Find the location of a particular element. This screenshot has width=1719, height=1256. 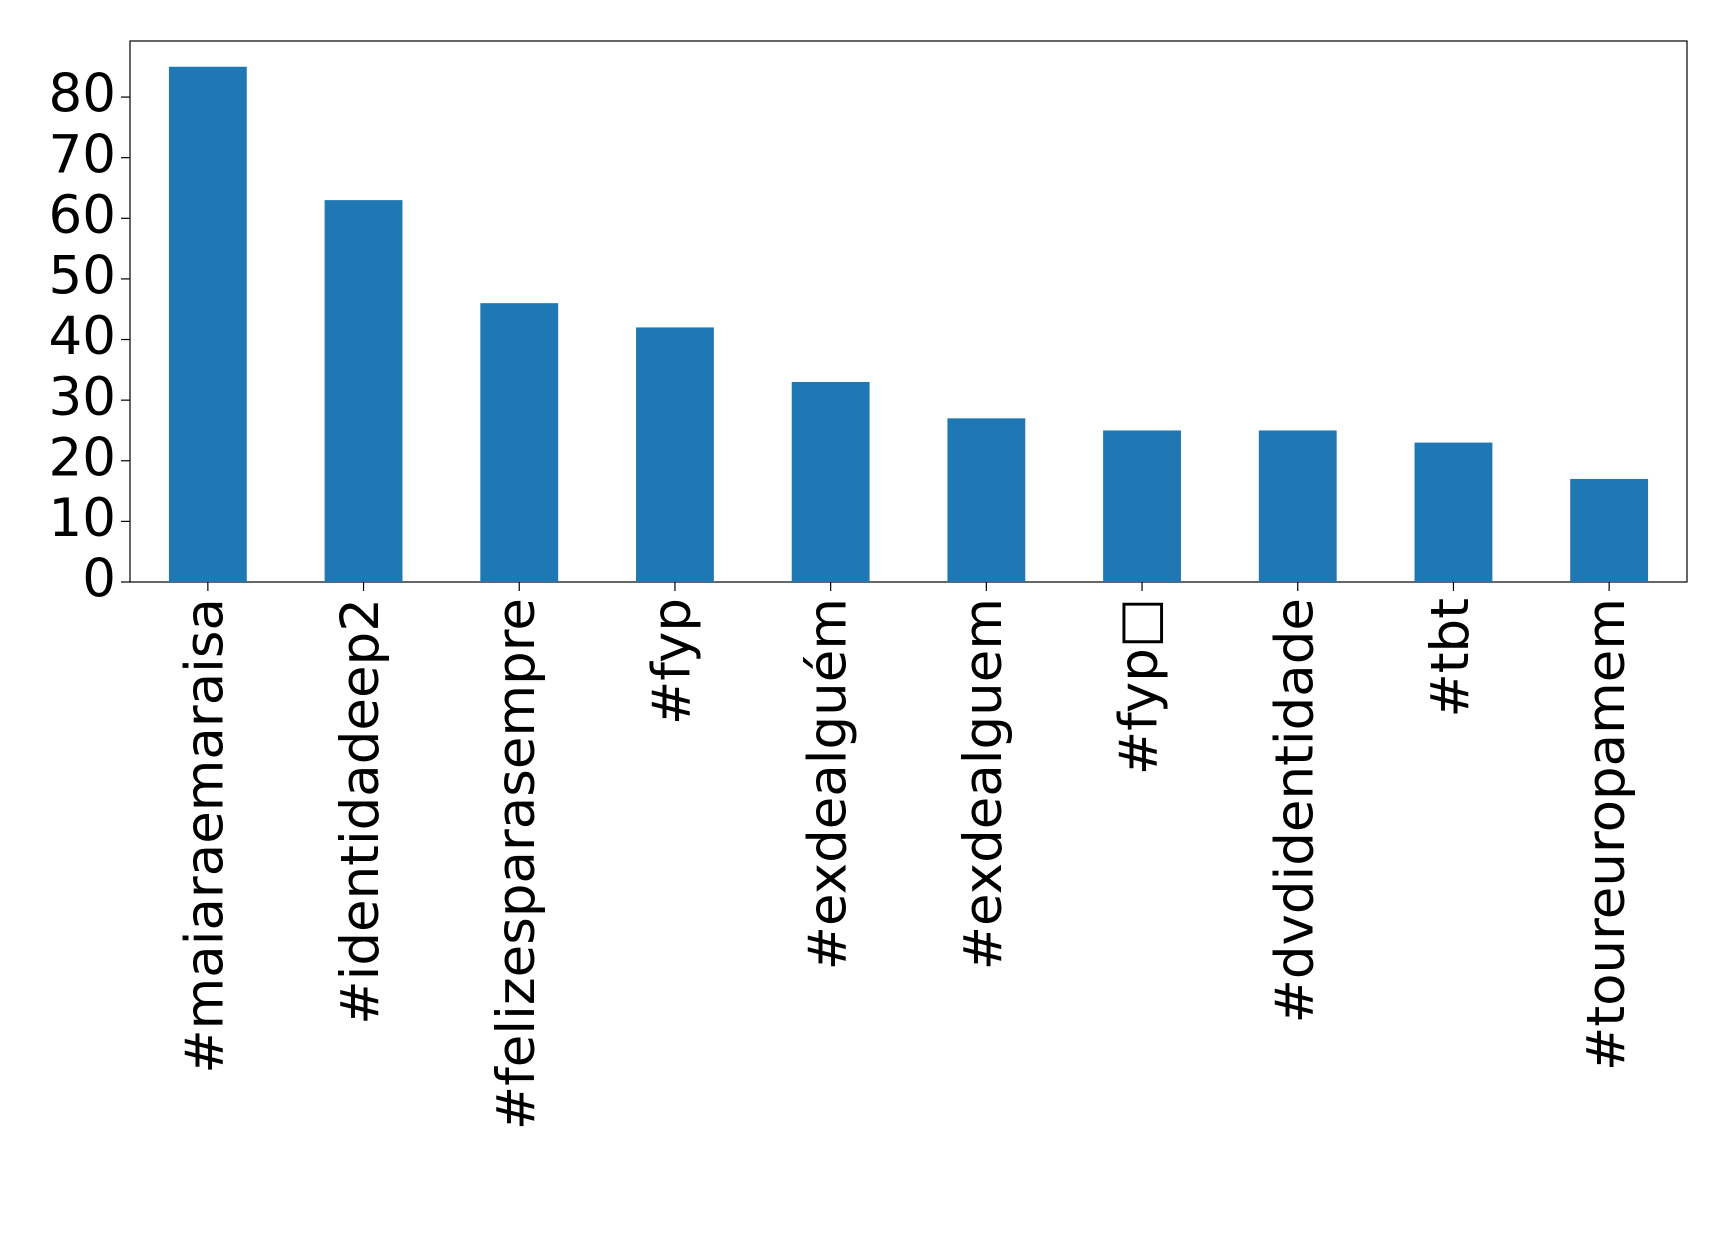

x-tick-label: #fyp is located at coordinates (672, 661).